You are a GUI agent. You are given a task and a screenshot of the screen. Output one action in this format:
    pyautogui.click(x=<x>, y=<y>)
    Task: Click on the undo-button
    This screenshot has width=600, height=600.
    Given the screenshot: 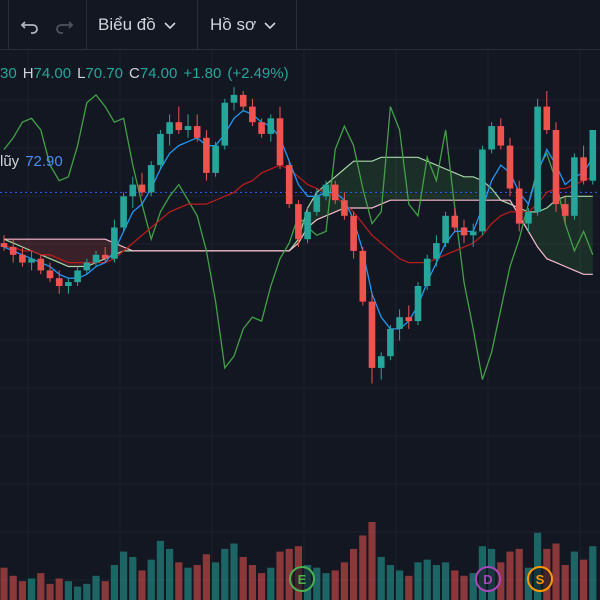 What is the action you would take?
    pyautogui.click(x=30, y=25)
    